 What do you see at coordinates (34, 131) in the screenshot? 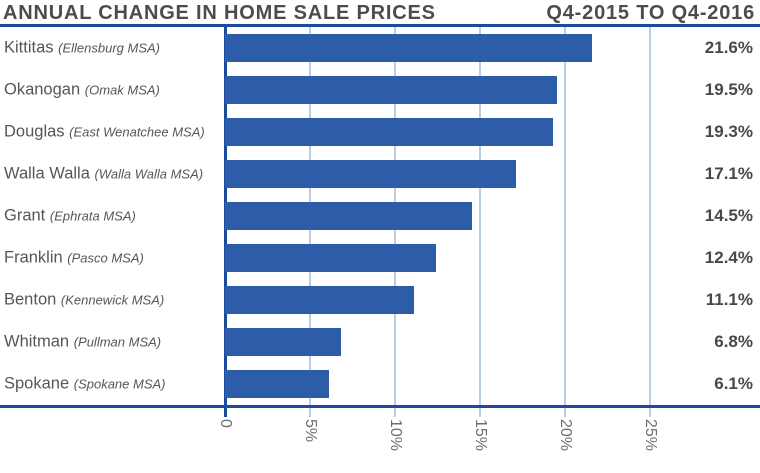
I see `county-name: Douglas` at bounding box center [34, 131].